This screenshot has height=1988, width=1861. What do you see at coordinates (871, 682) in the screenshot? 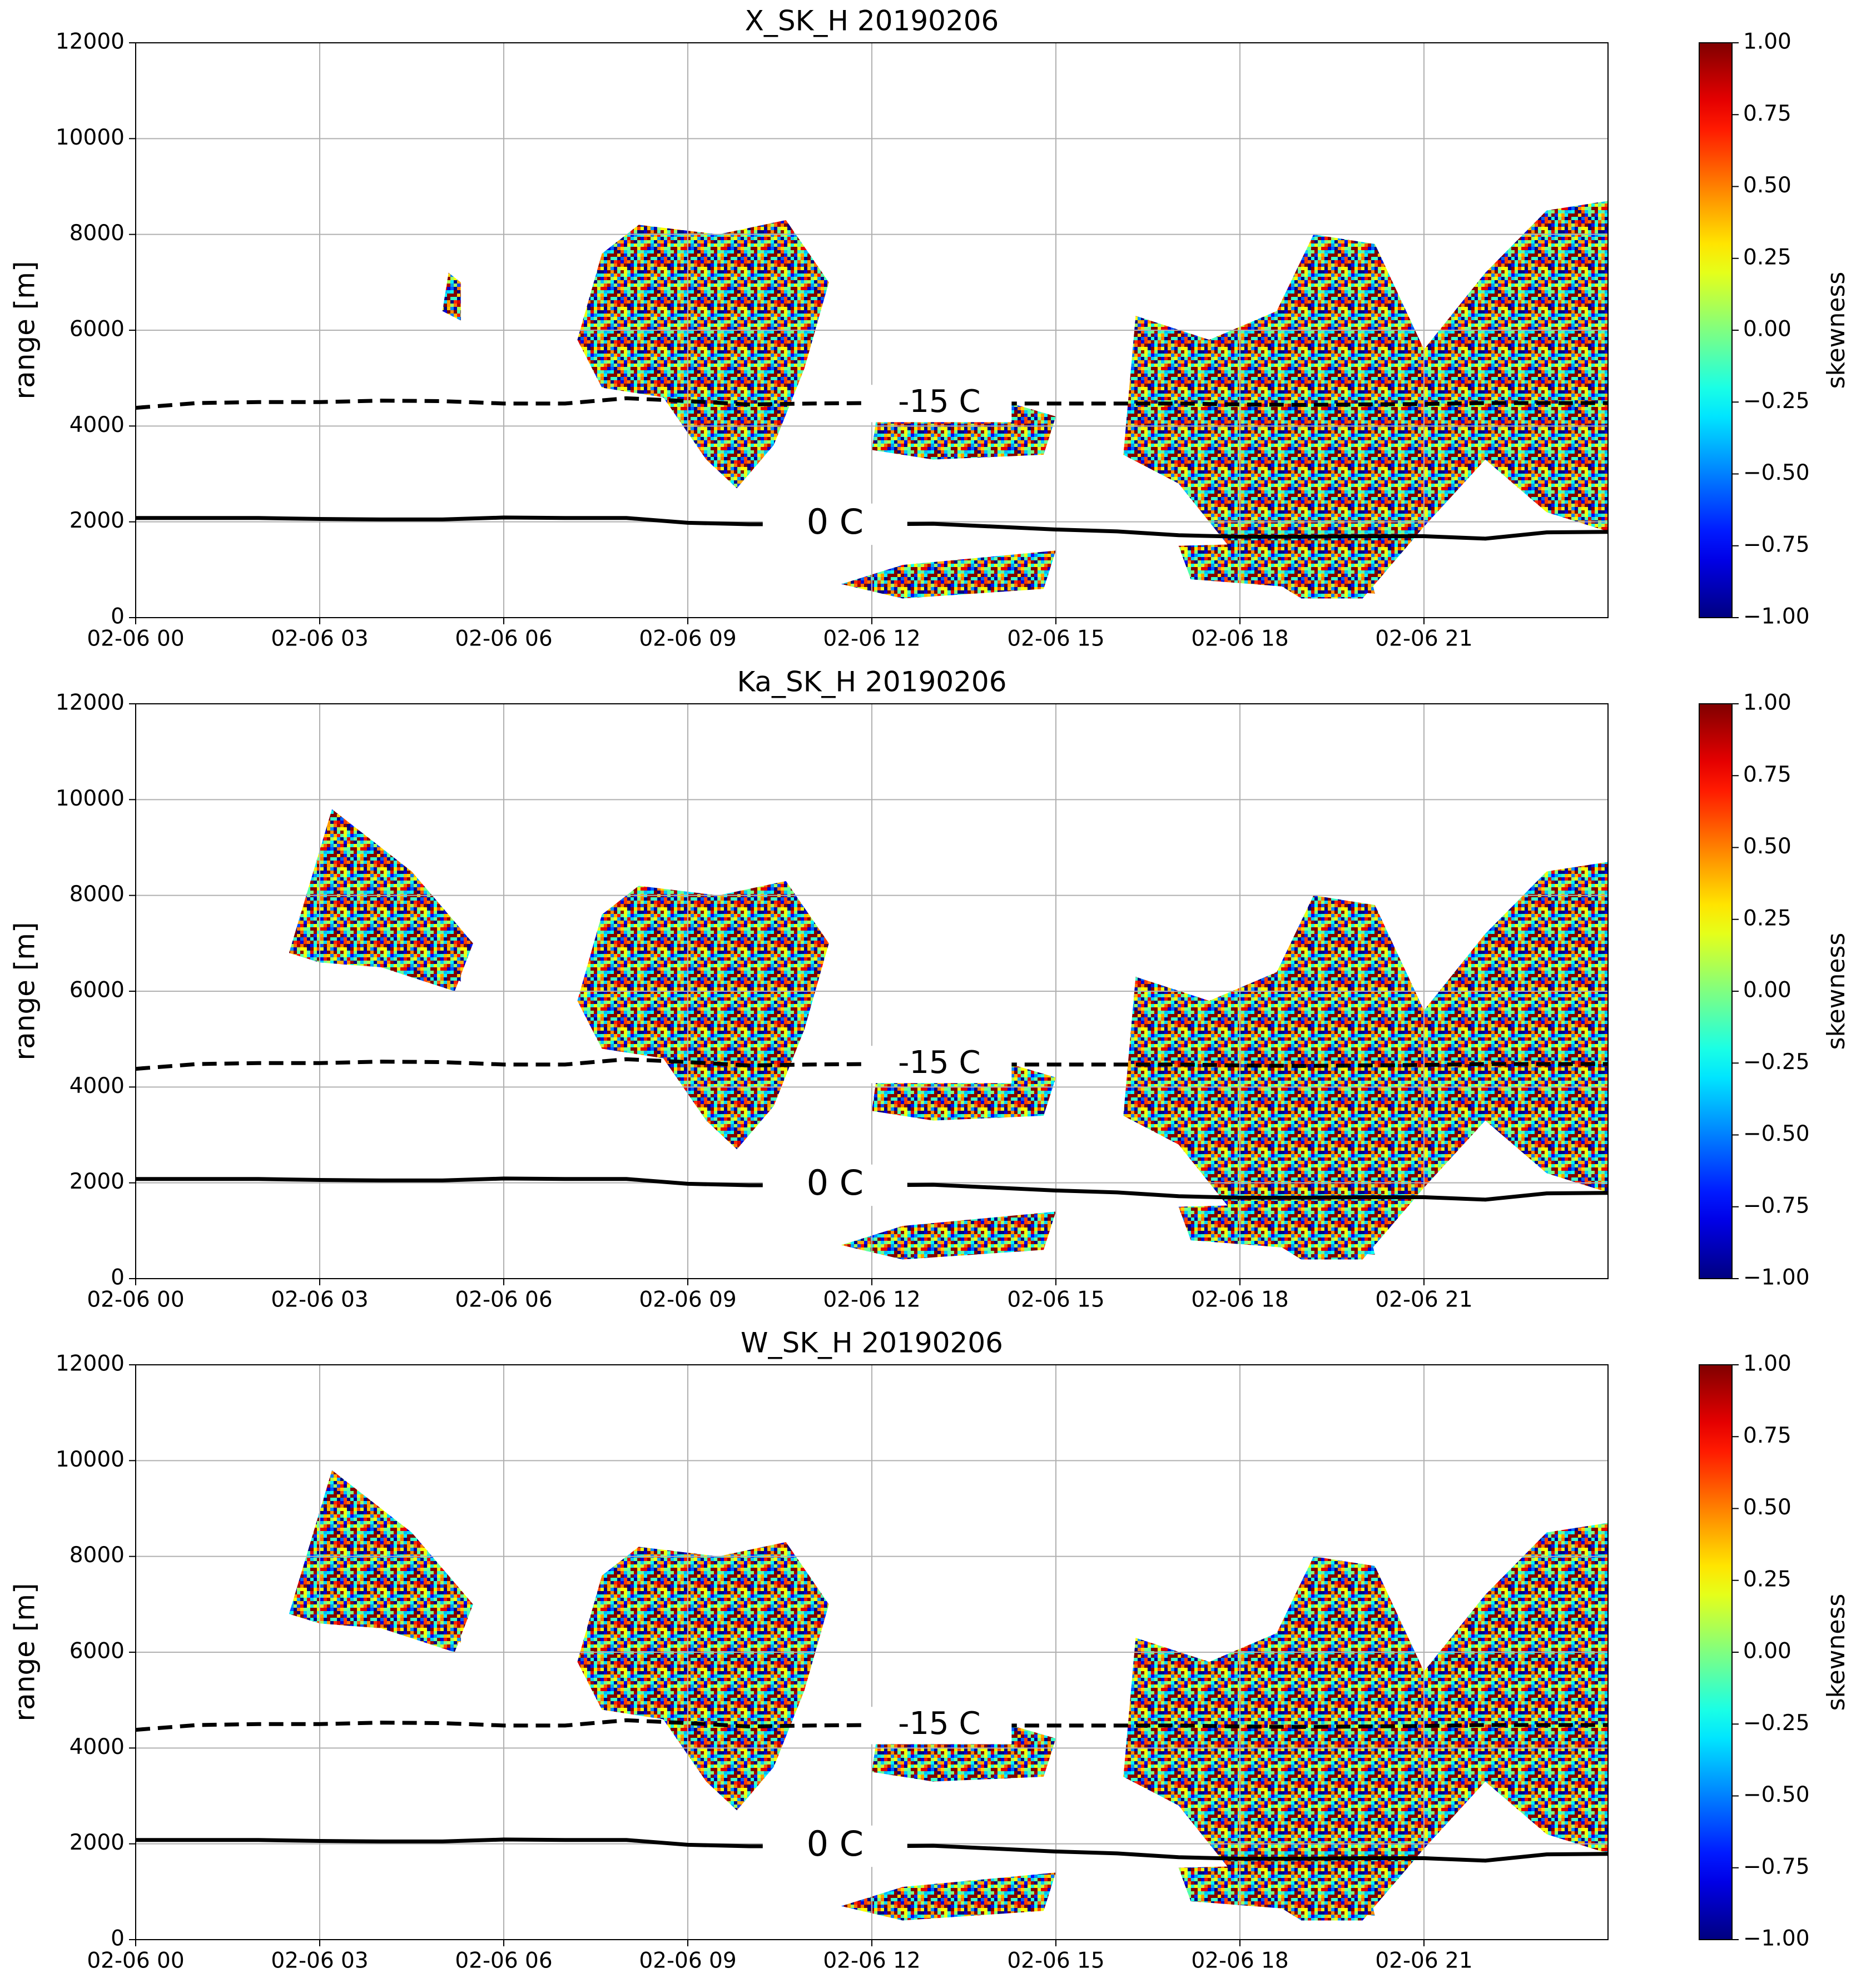
I see `chart-title: Ka_SK_H 20190206` at bounding box center [871, 682].